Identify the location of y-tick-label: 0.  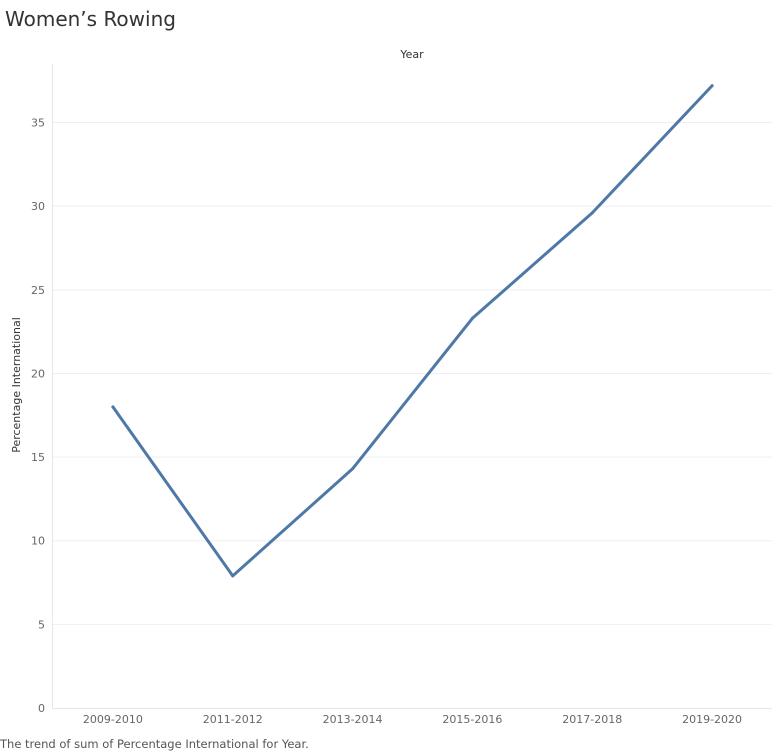
(41, 708).